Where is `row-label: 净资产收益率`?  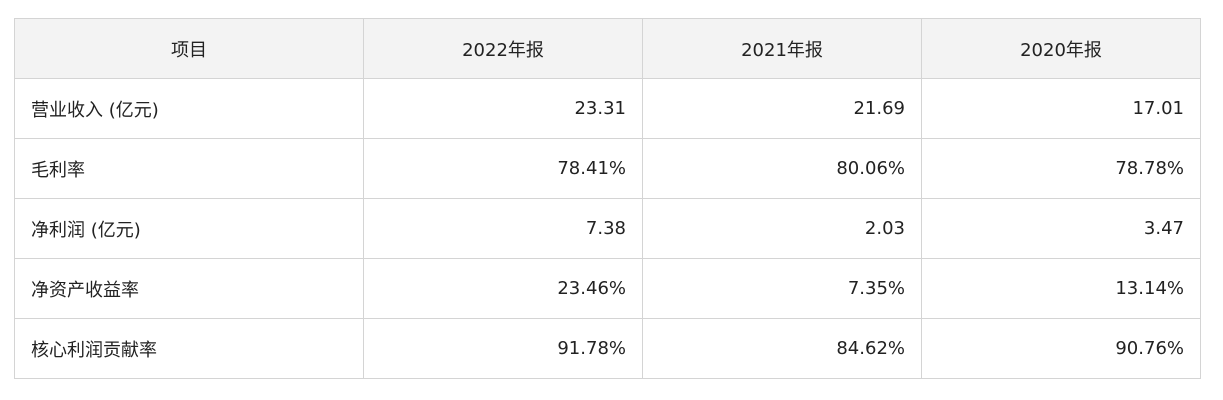 row-label: 净资产收益率 is located at coordinates (189, 288).